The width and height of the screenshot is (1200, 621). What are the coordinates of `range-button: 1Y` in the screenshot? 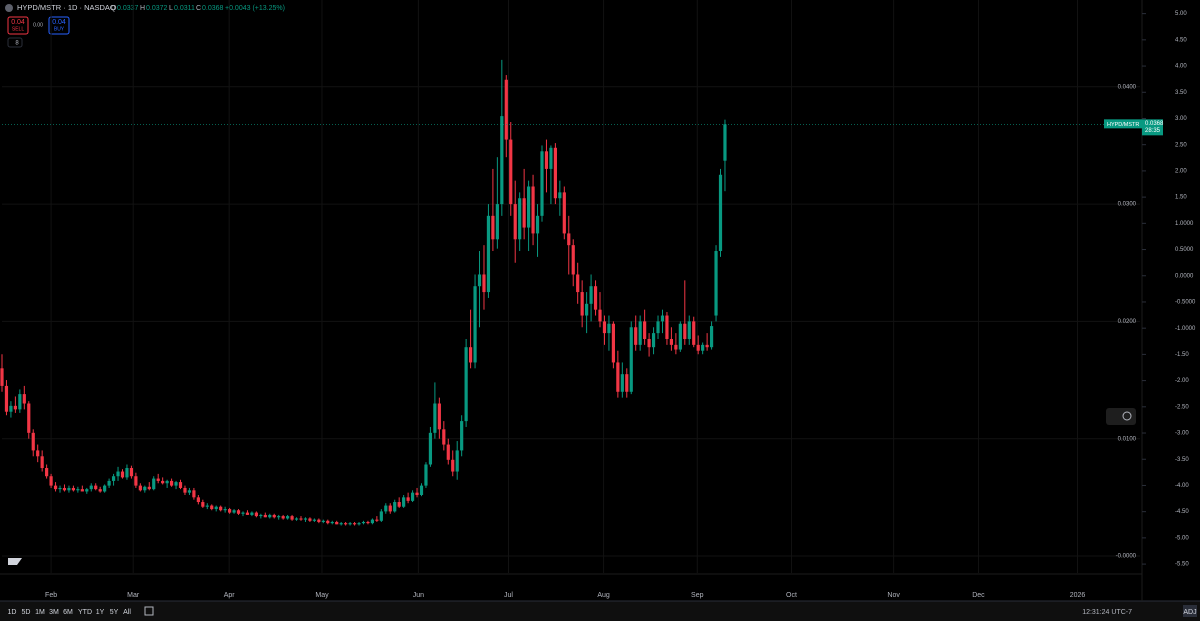 It's located at (100, 612).